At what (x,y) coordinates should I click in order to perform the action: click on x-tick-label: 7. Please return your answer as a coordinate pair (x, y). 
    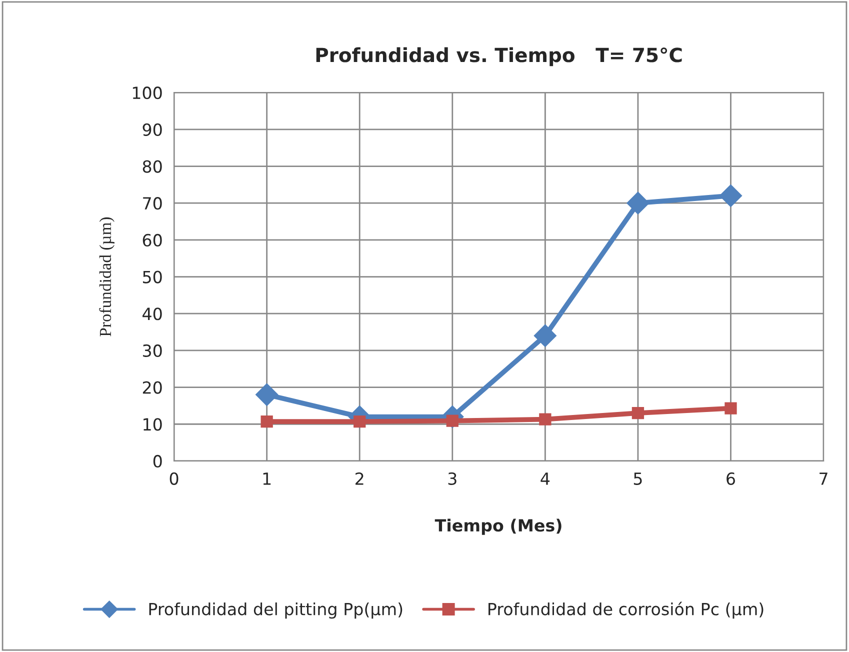
    Looking at the image, I should click on (824, 478).